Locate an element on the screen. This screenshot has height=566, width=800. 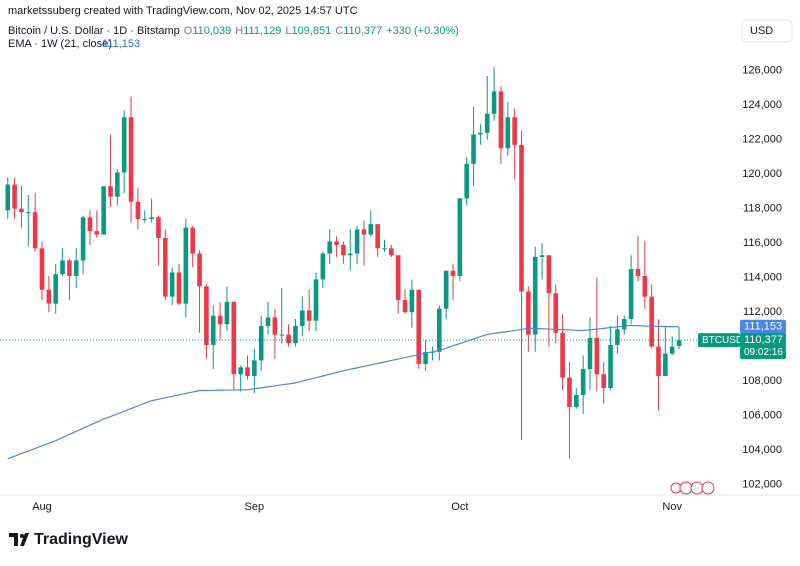
symbol-tag is located at coordinates (719, 340).